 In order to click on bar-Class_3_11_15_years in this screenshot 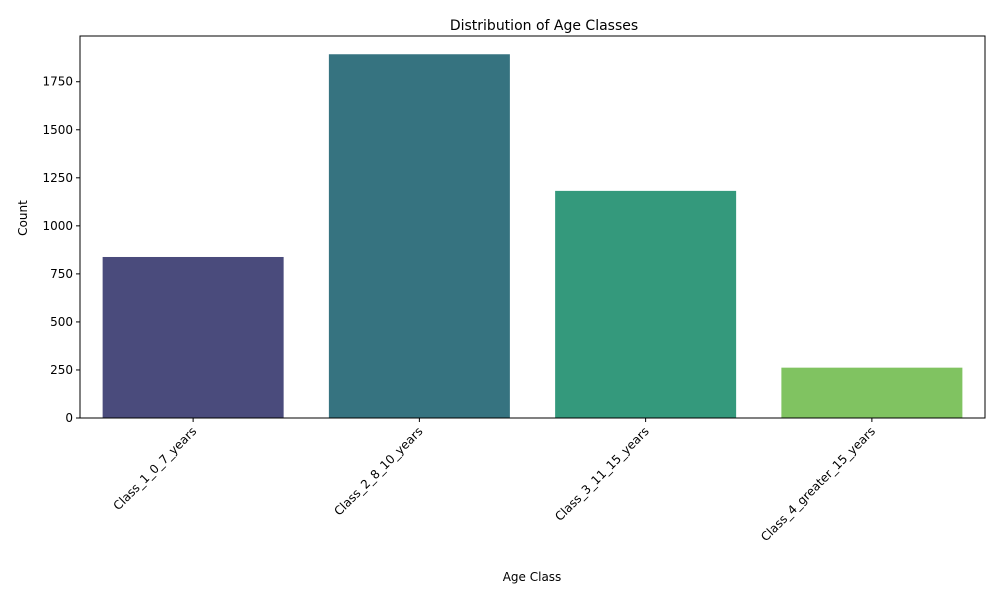, I will do `click(646, 304)`.